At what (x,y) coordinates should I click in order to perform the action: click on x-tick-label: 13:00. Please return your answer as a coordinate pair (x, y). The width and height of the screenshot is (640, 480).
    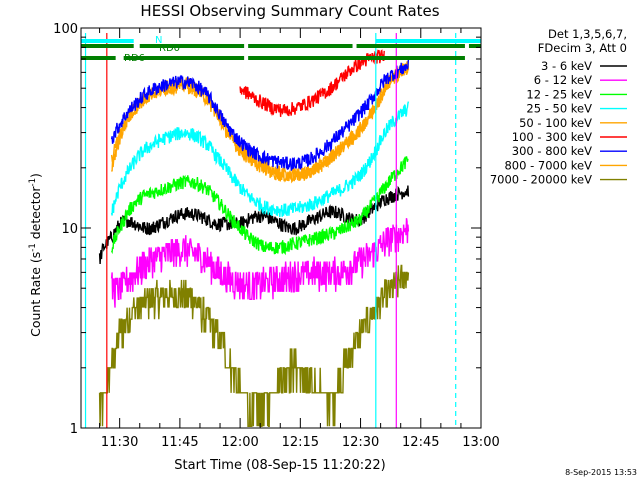
    Looking at the image, I should click on (480, 442).